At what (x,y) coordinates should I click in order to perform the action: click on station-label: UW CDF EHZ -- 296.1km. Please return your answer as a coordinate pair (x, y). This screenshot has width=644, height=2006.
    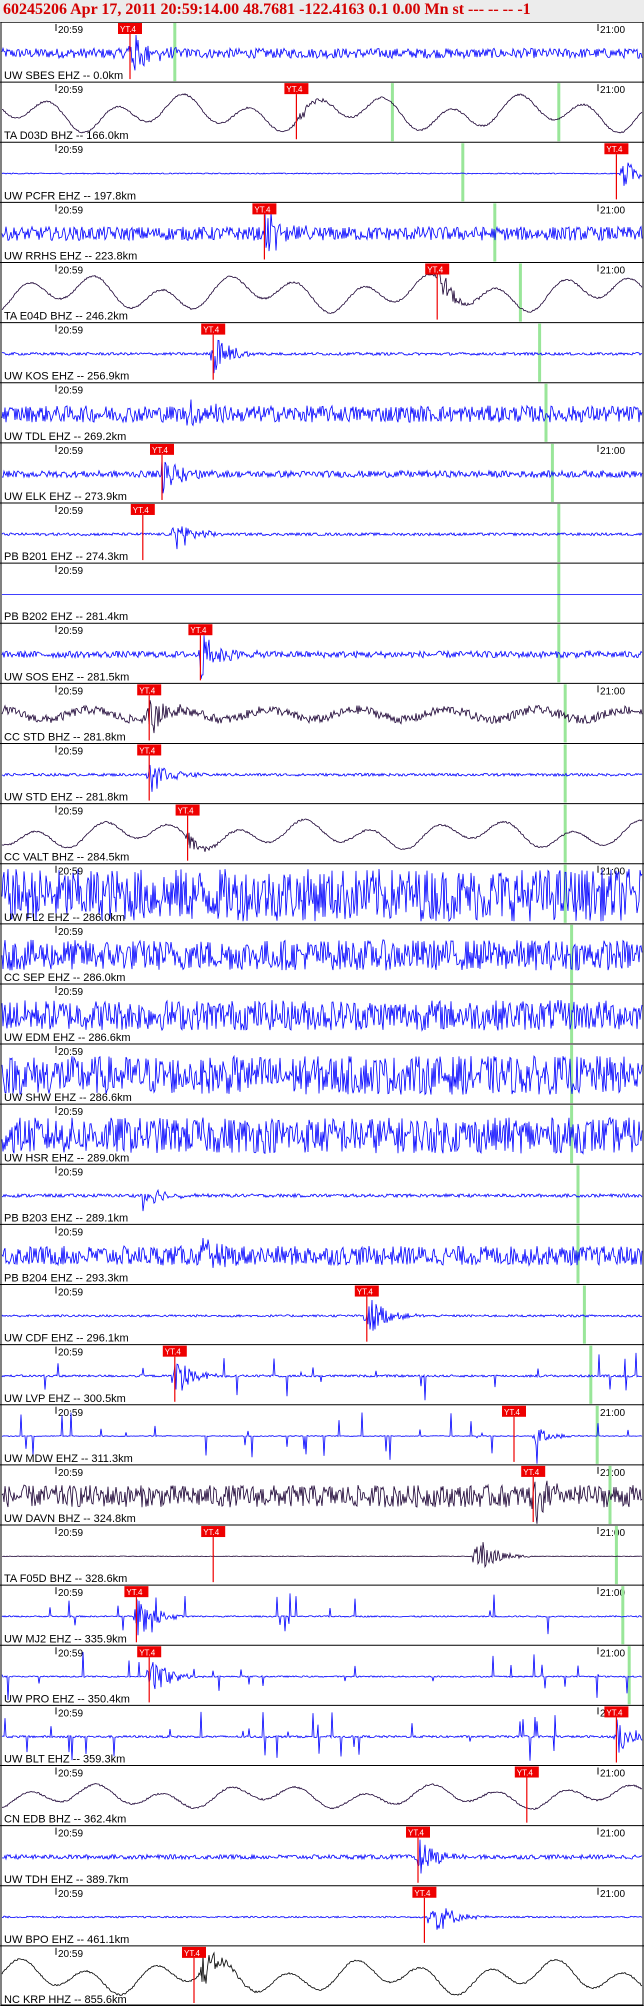
    Looking at the image, I should click on (66, 1339).